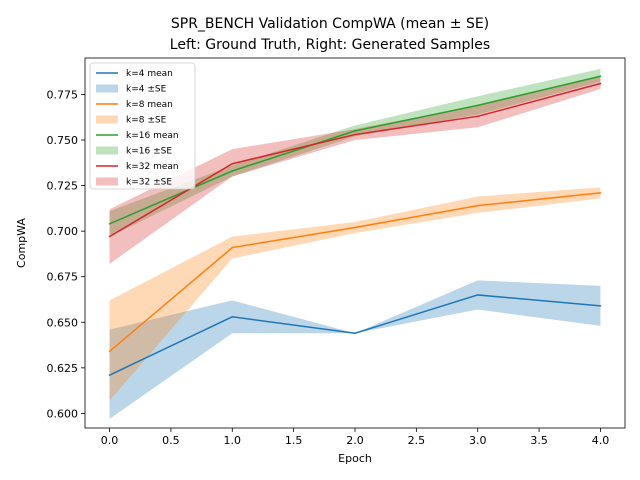  What do you see at coordinates (330, 24) in the screenshot?
I see `chart-title: SPR_BENCH Validation CompWA (mean ± SE)` at bounding box center [330, 24].